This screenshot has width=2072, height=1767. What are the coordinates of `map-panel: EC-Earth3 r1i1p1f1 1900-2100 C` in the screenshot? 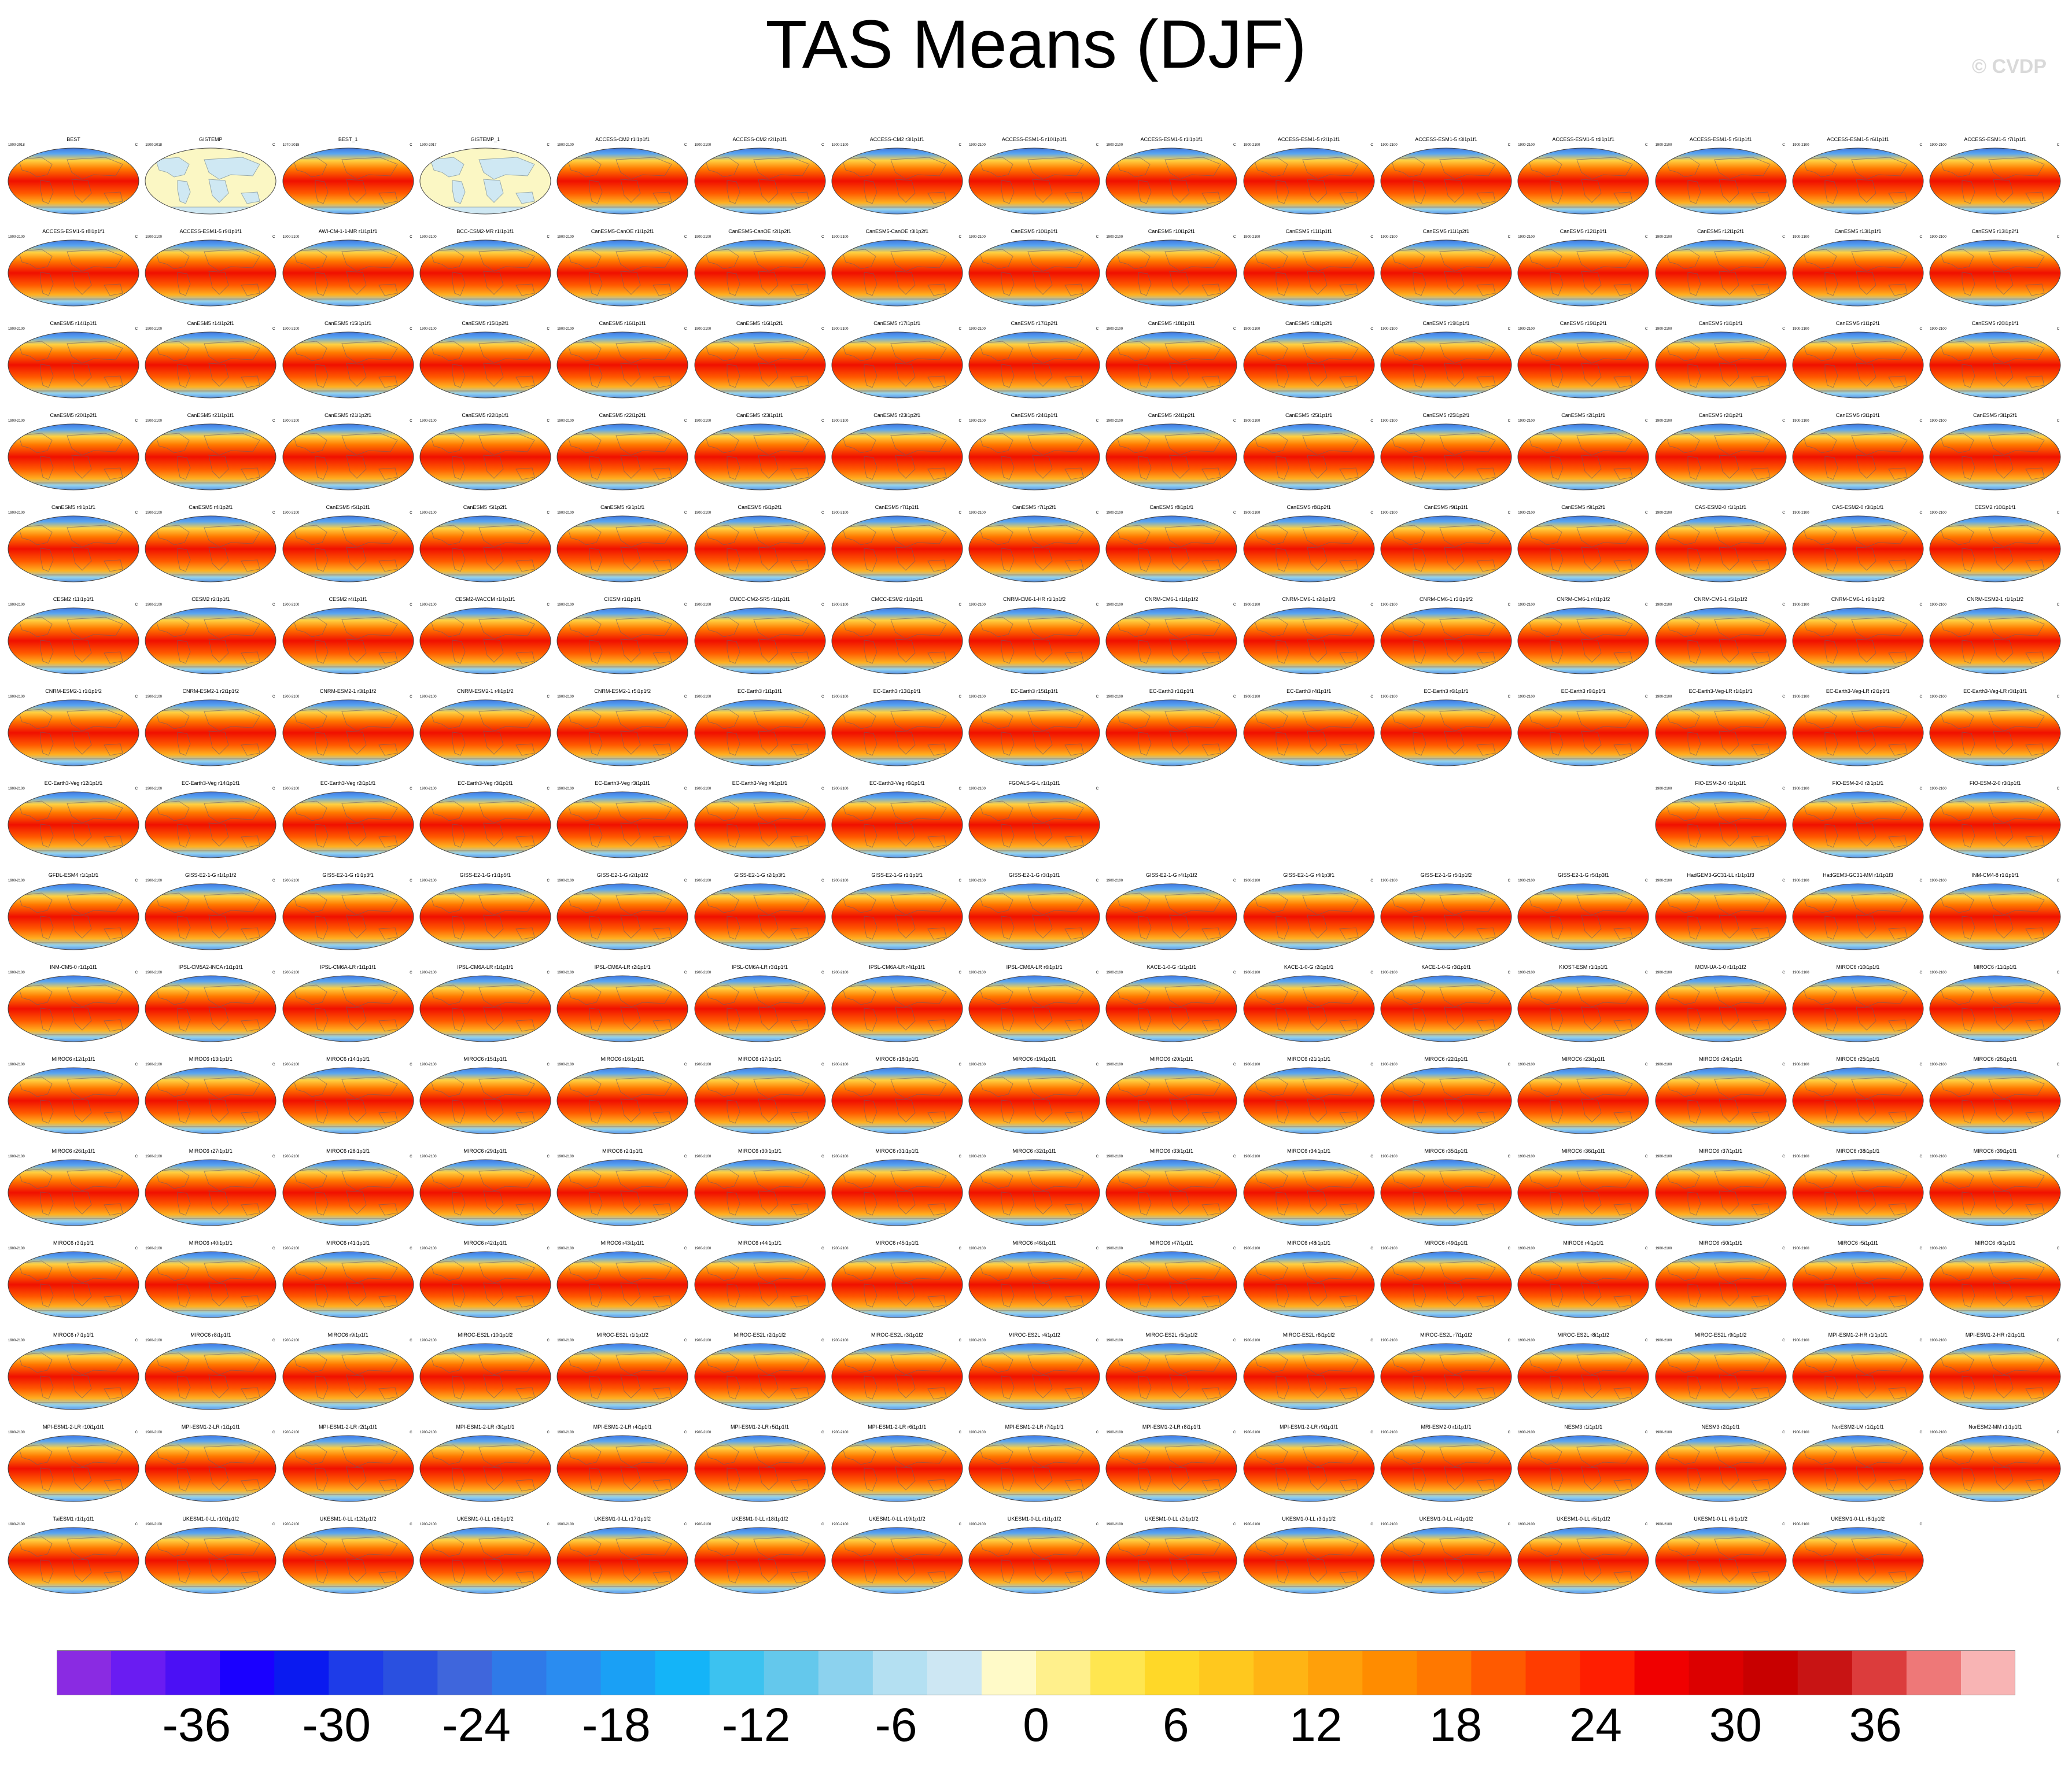 It's located at (760, 728).